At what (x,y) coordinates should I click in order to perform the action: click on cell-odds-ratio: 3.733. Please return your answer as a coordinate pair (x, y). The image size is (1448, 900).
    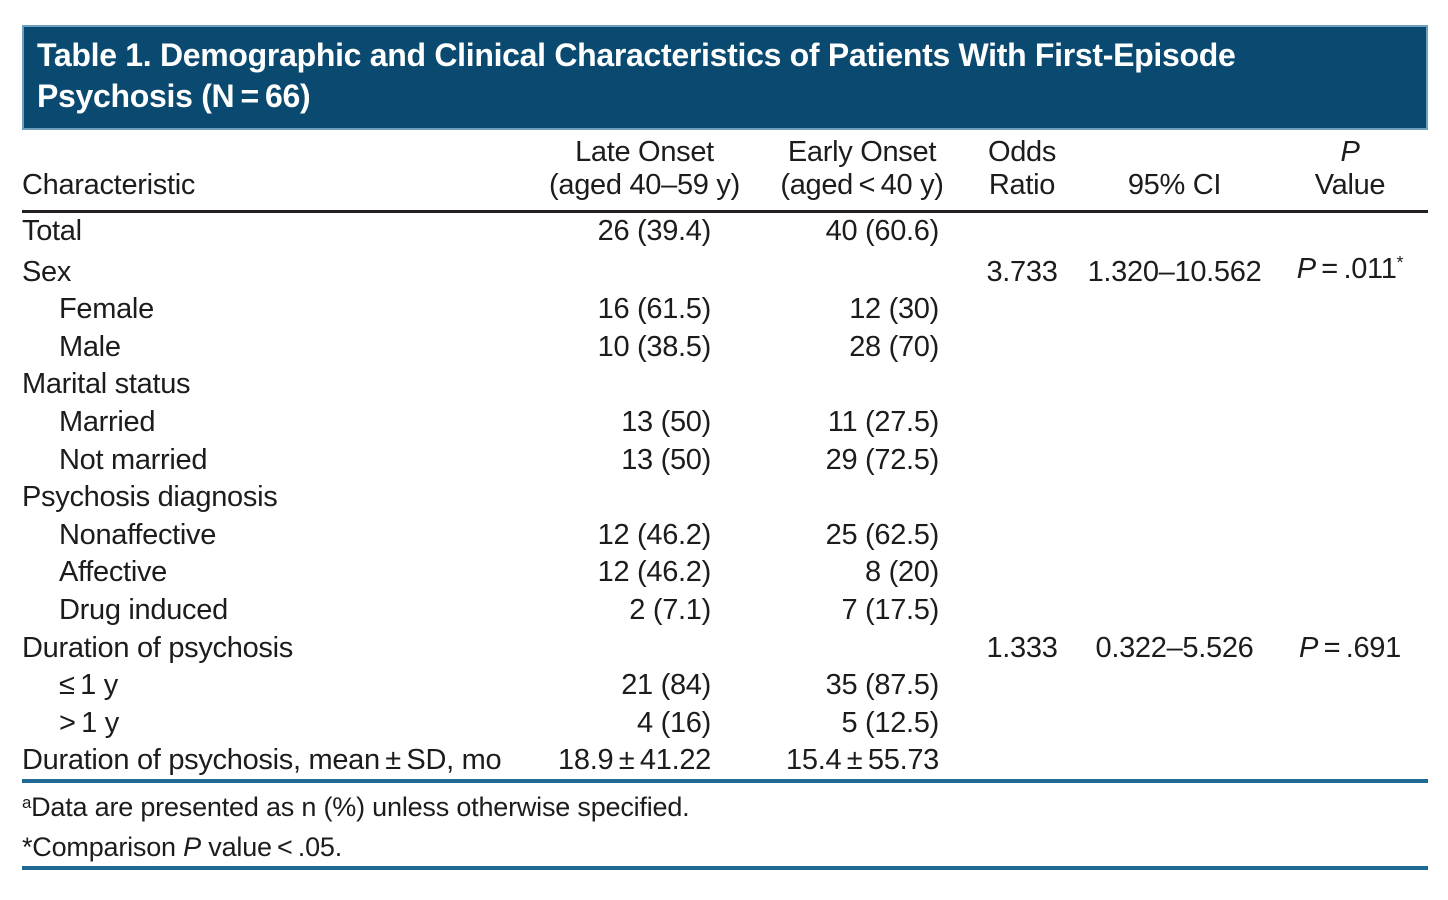
    Looking at the image, I should click on (1022, 271).